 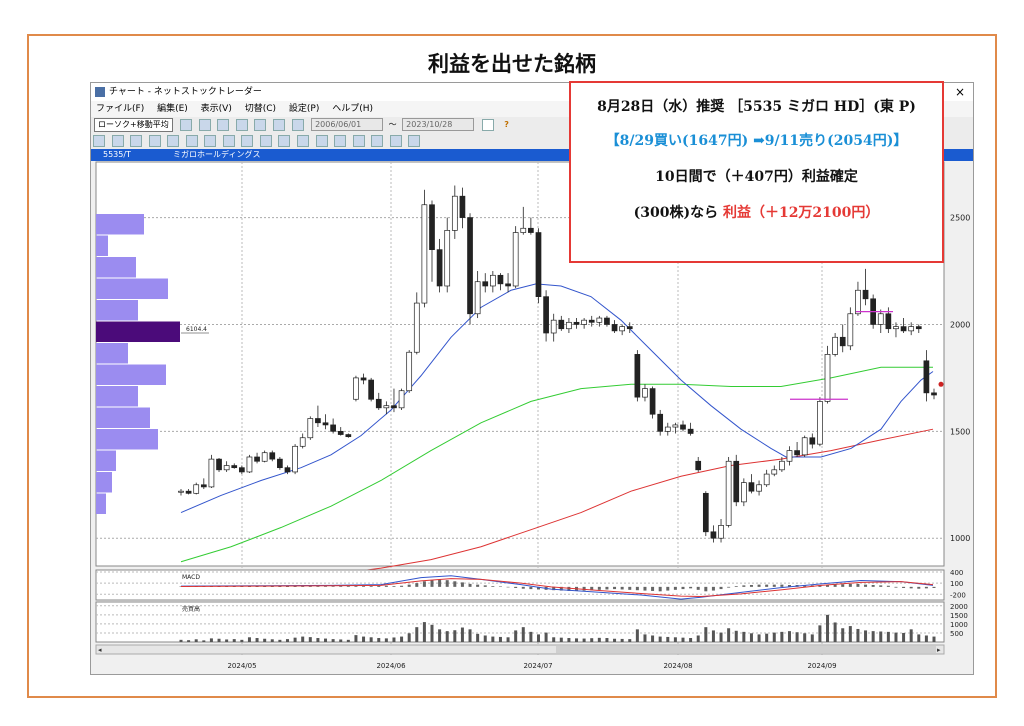 What do you see at coordinates (136, 140) in the screenshot?
I see `marker-tool-icon` at bounding box center [136, 140].